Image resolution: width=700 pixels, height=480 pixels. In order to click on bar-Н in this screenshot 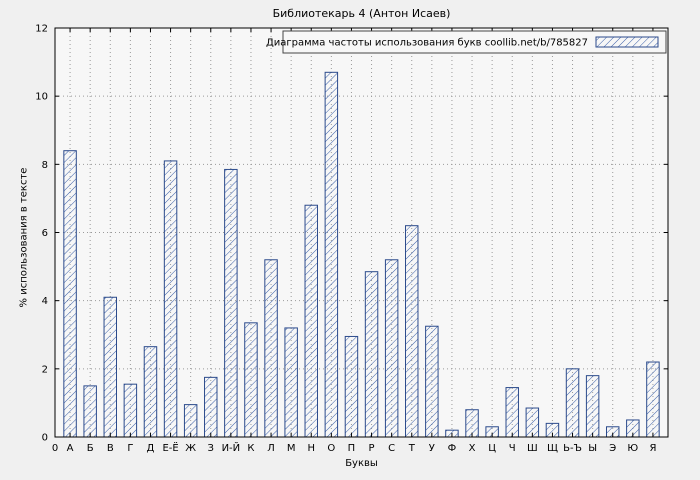, I will do `click(311, 321)`.